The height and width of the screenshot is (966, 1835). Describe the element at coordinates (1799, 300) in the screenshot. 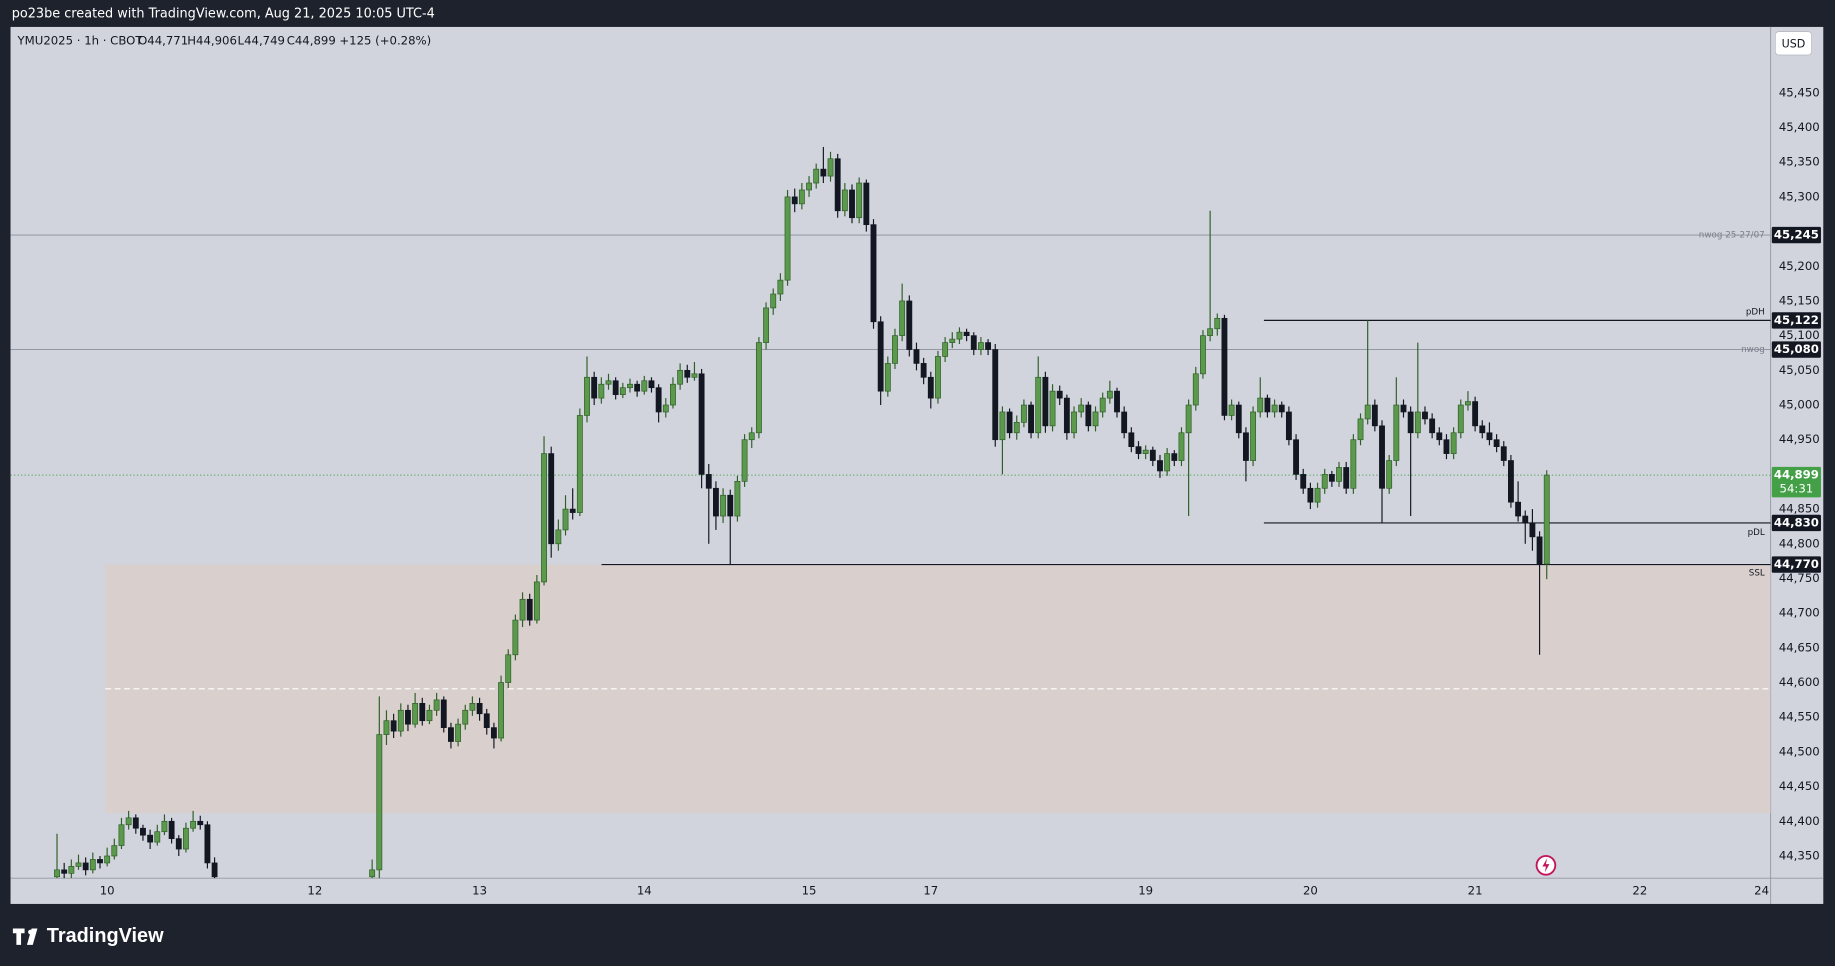

I see `y-tick-label: 45,150` at that location.